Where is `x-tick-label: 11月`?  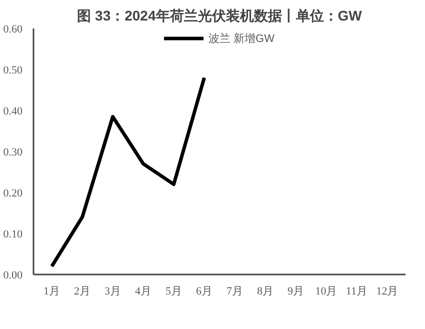 x-tick-label: 11月 is located at coordinates (357, 292).